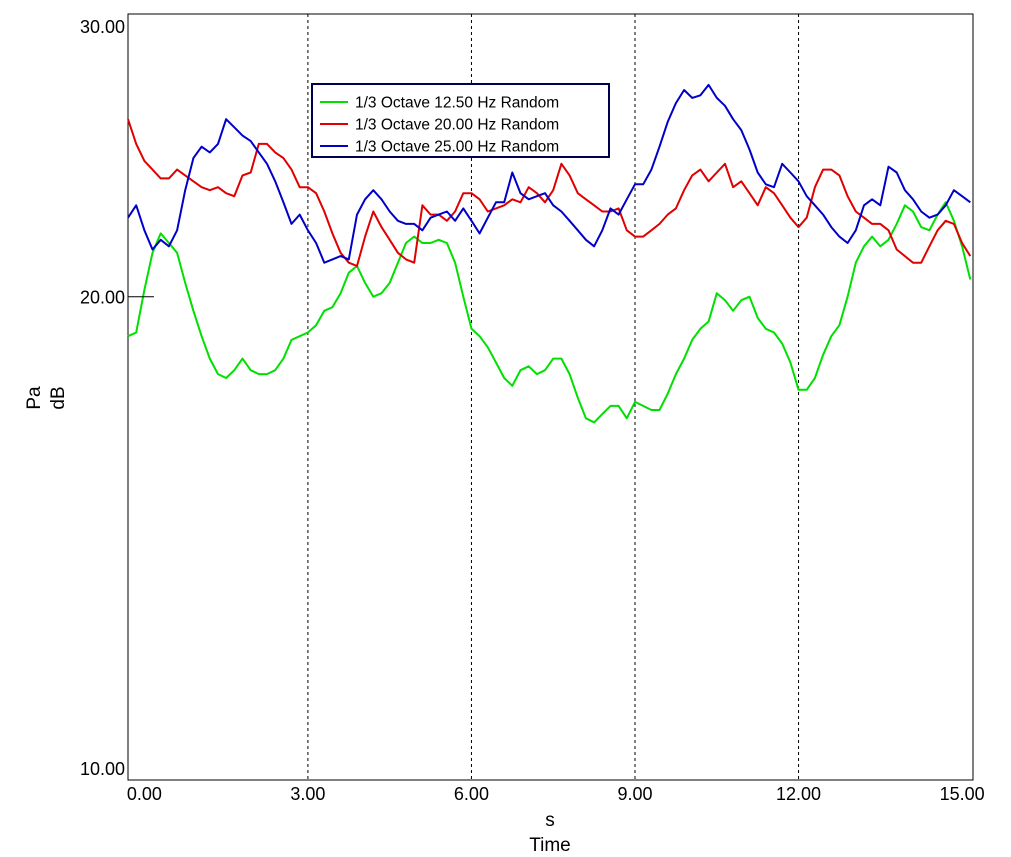  Describe the element at coordinates (550, 820) in the screenshot. I see `x-axis-unit: s` at that location.